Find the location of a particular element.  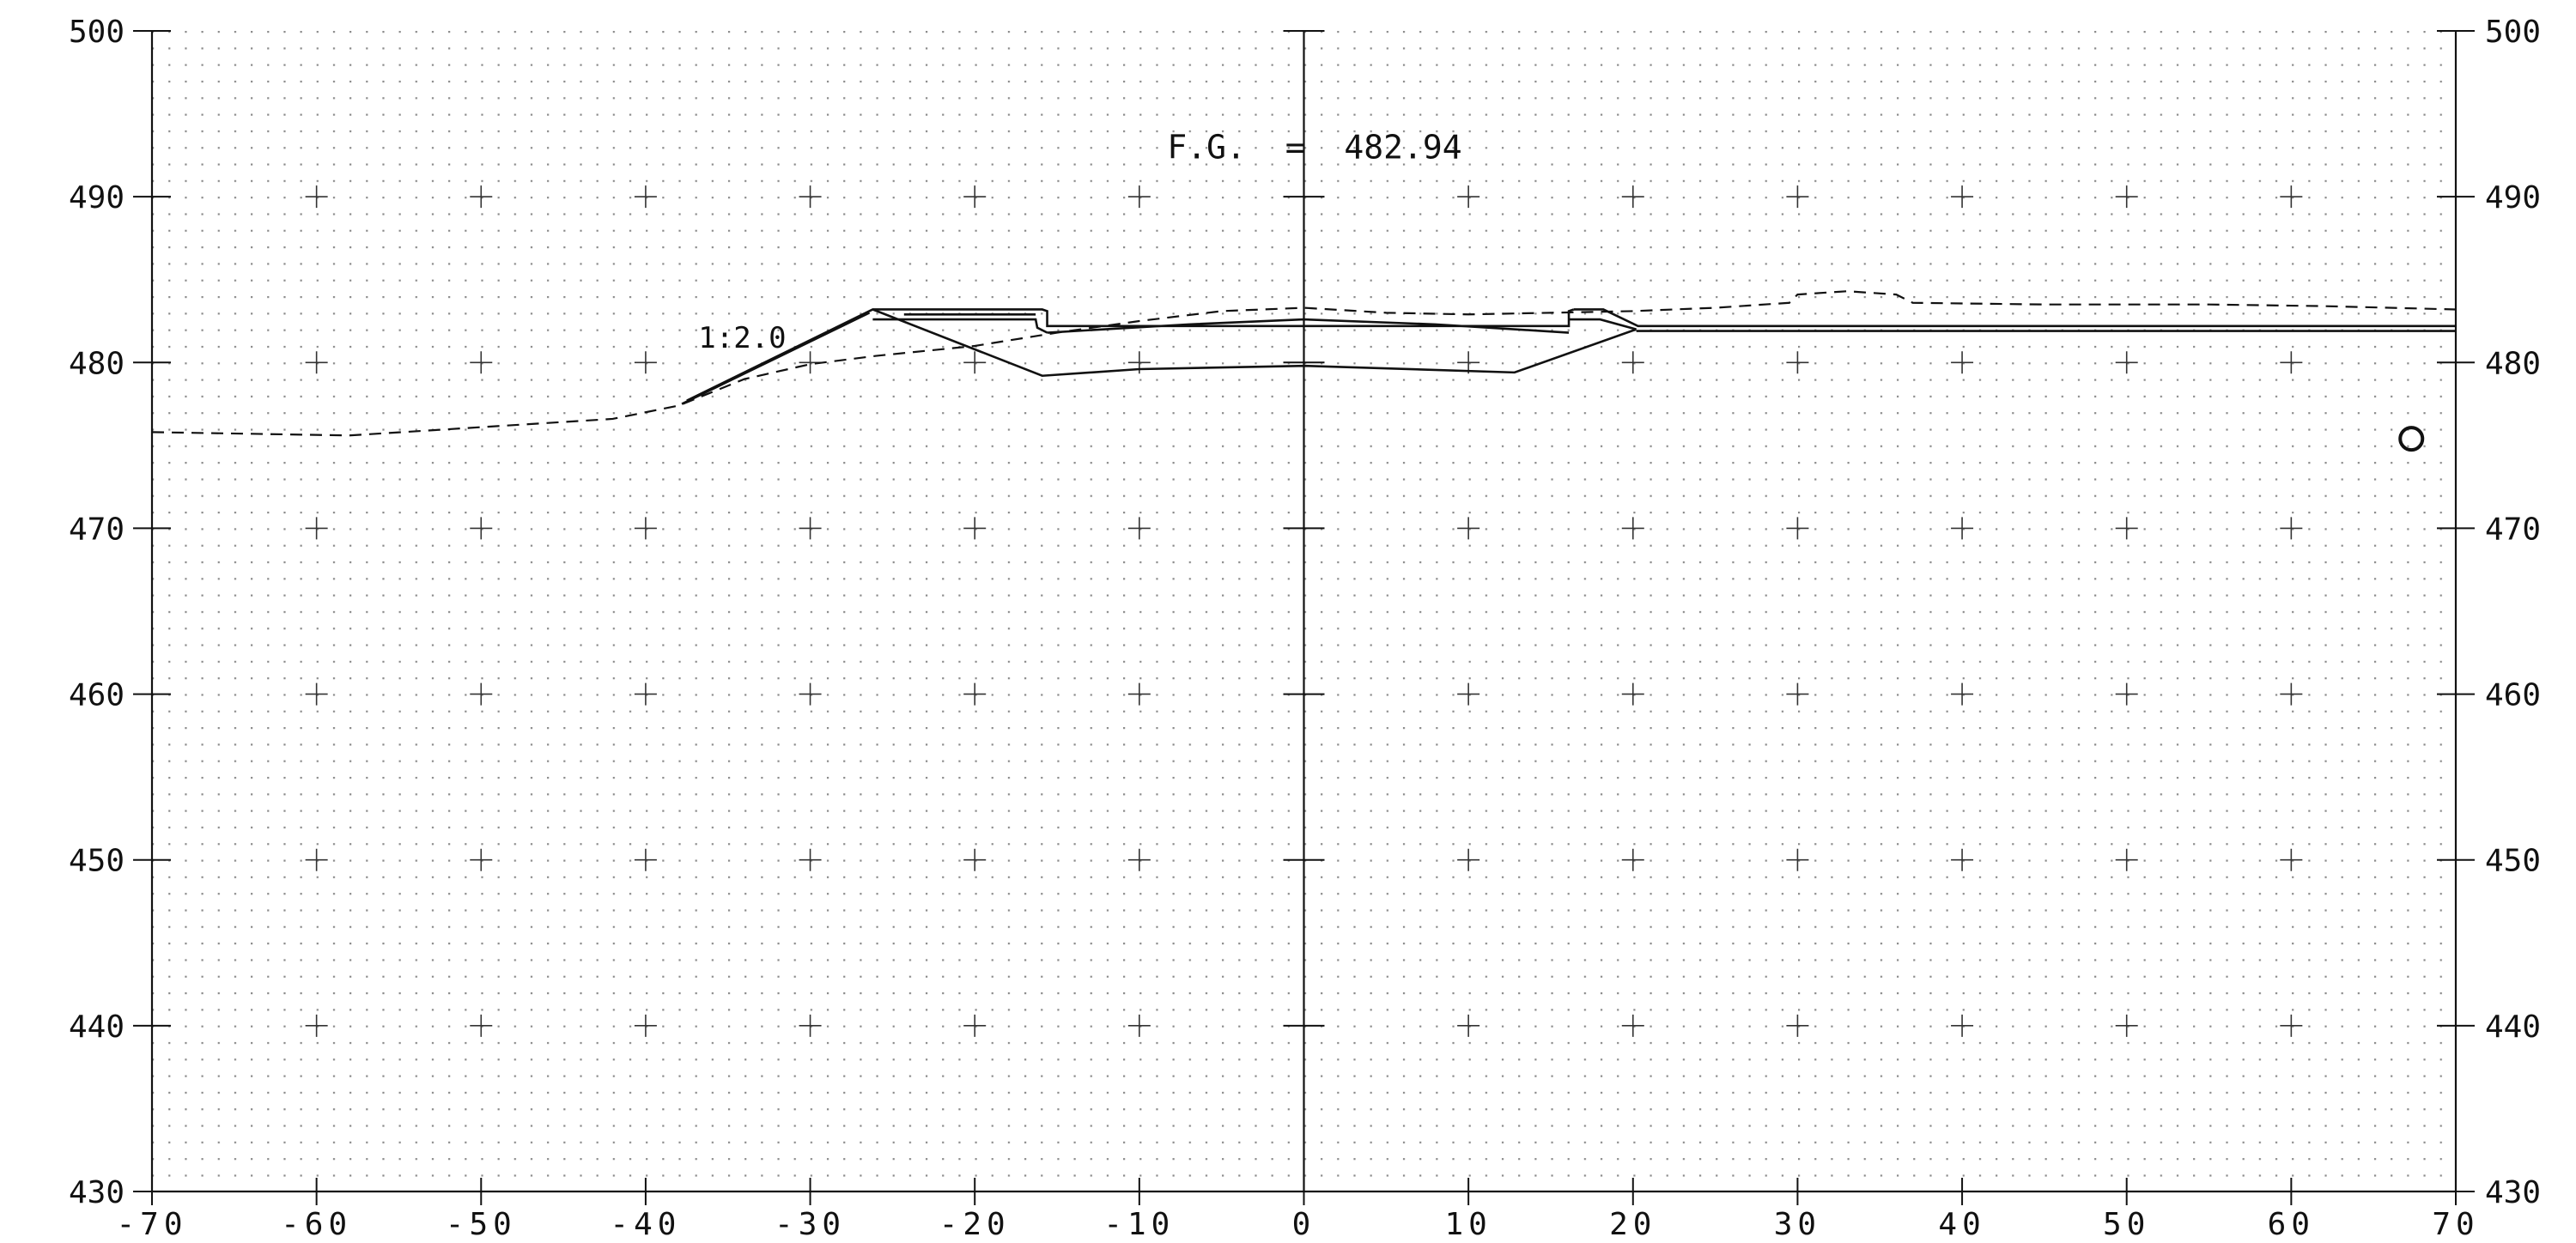

y-tick-label-left: 430 is located at coordinates (97, 1192).